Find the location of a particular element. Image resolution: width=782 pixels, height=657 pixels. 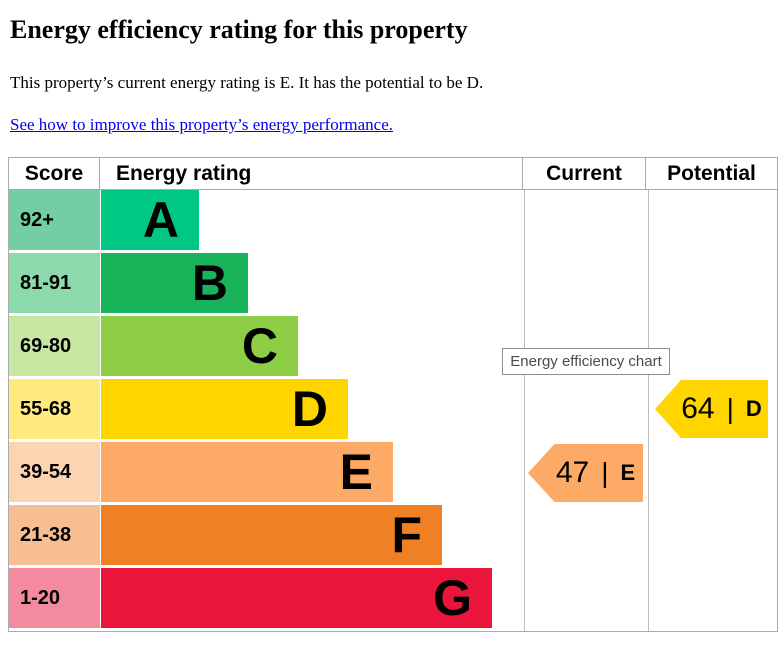

score-range-cell: 39-54 is located at coordinates (54, 472).